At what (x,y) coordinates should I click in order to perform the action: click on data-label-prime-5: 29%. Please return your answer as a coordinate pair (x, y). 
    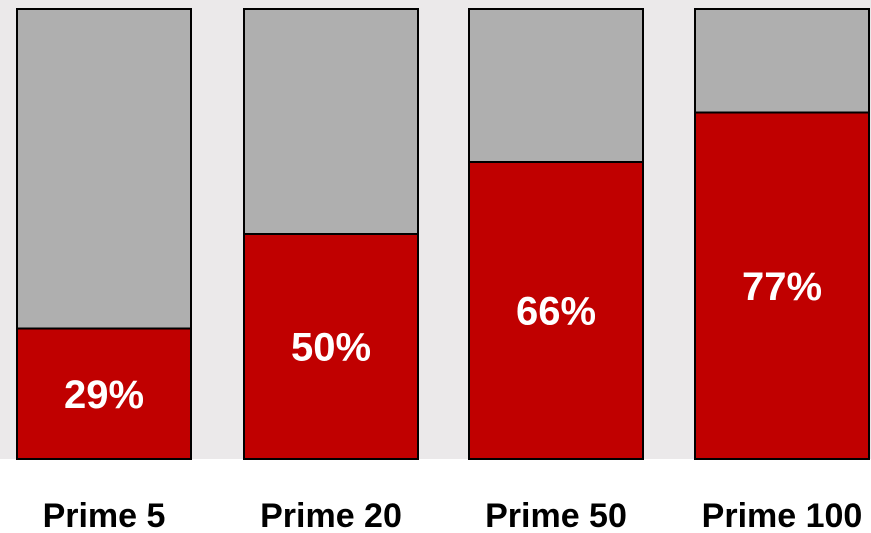
    Looking at the image, I should click on (104, 395).